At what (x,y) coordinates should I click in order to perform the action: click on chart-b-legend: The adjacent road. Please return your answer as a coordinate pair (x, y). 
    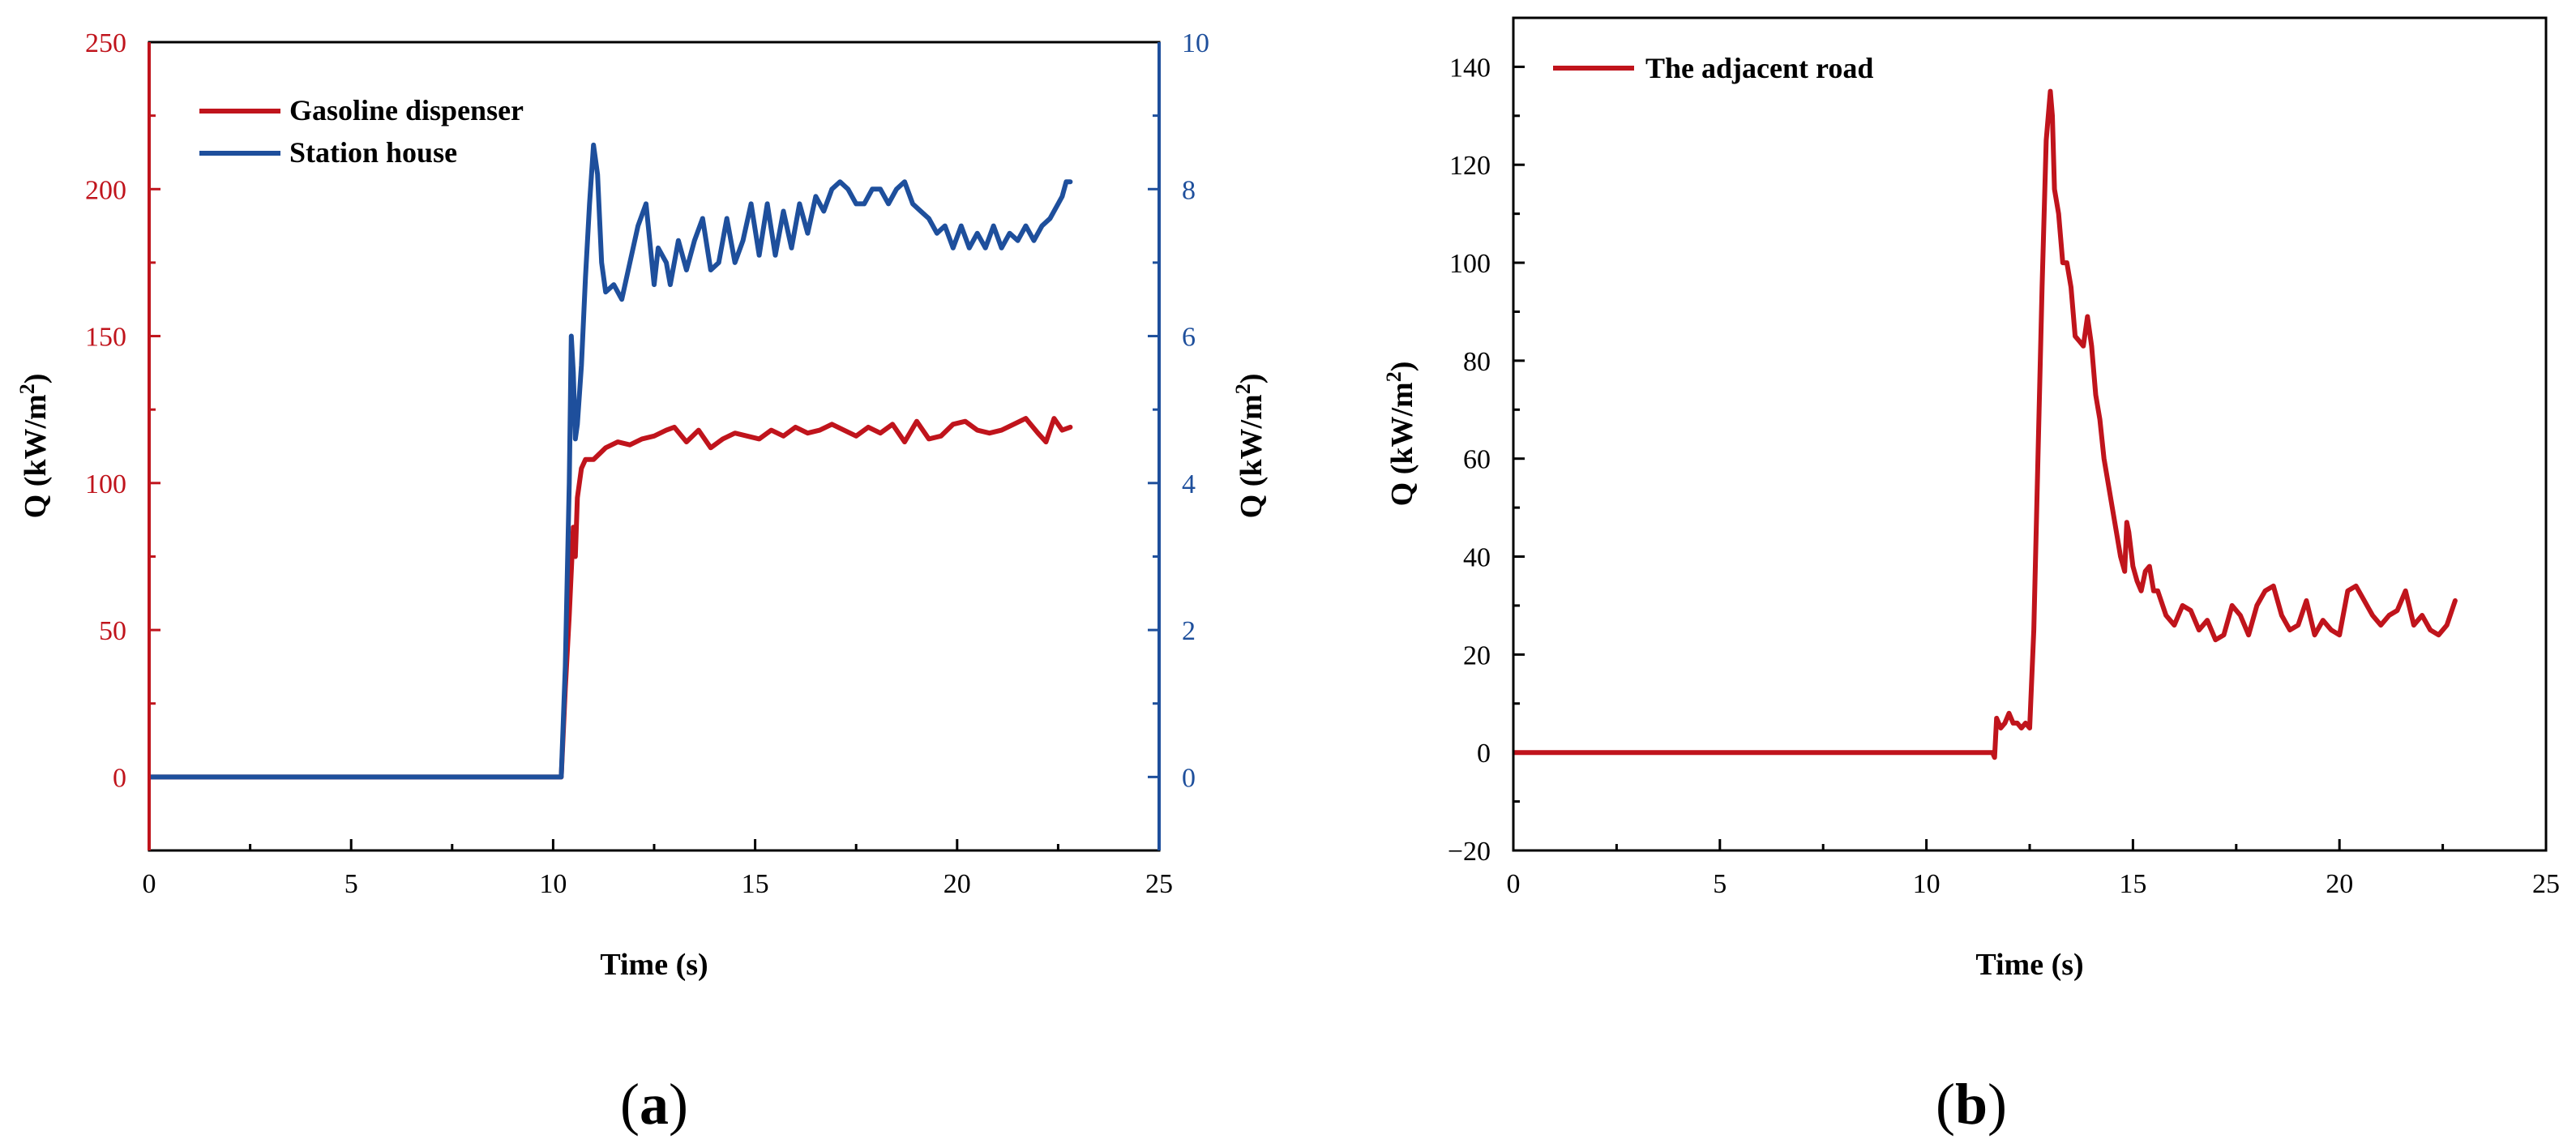
    Looking at the image, I should click on (1713, 68).